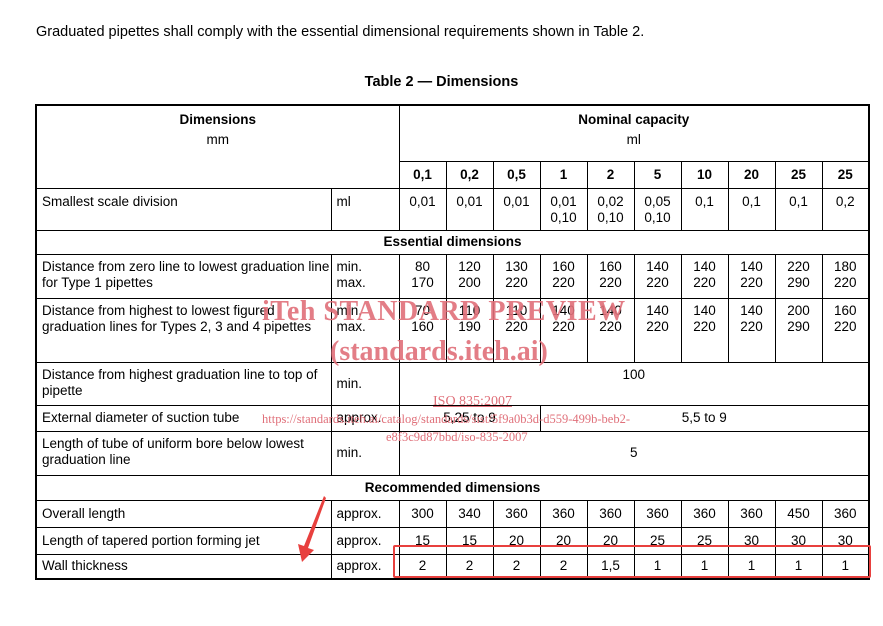 The width and height of the screenshot is (883, 626). I want to click on value-line: 190, so click(469, 326).